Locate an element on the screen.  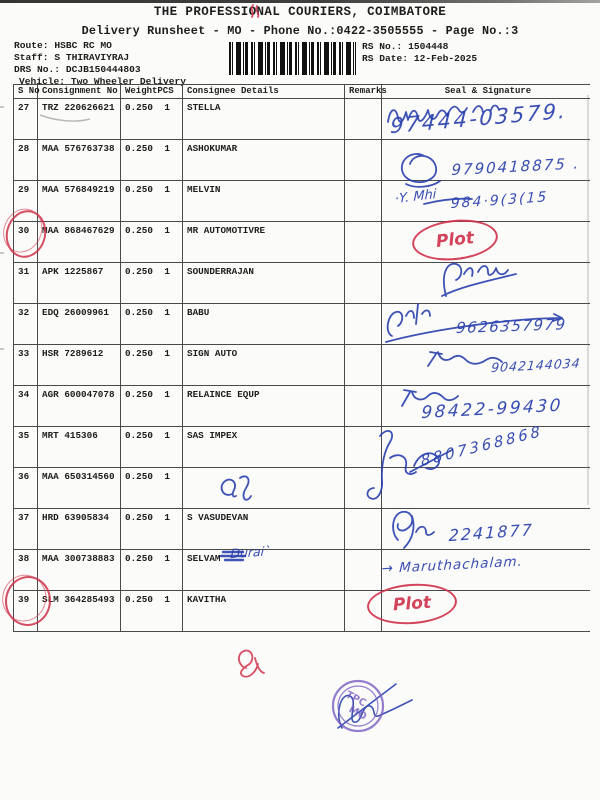
drs-line: DRS No.: DCJB150444803 is located at coordinates (77, 69).